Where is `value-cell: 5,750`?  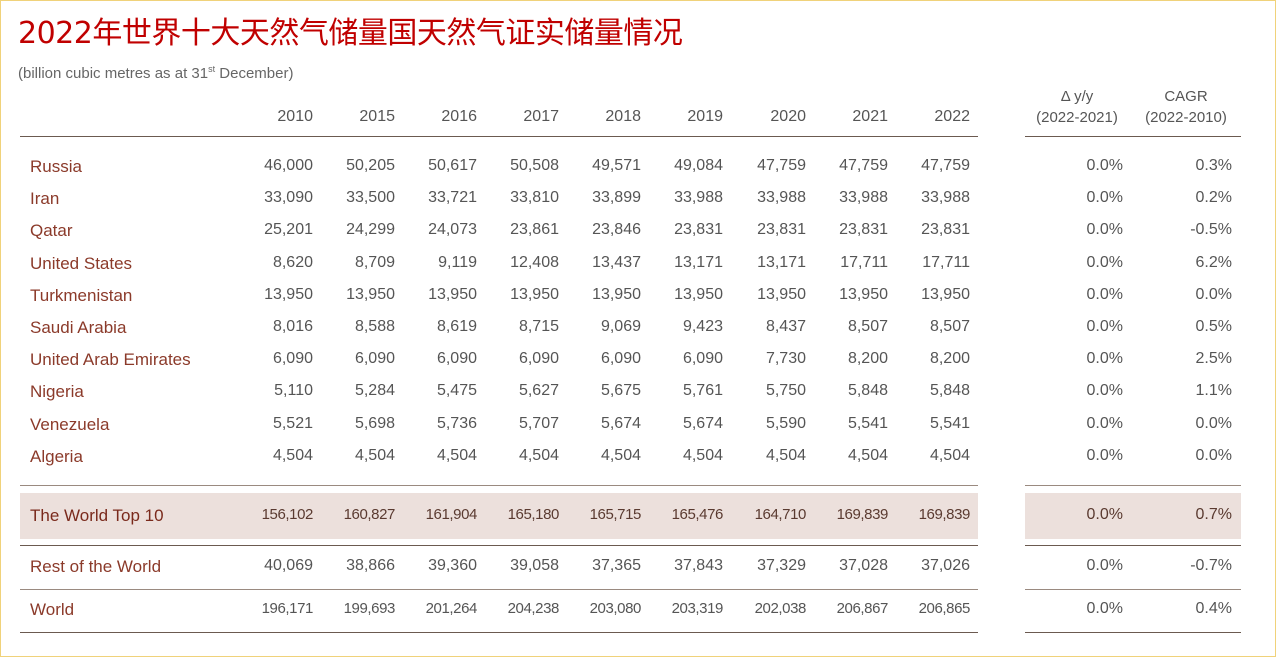
value-cell: 5,750 is located at coordinates (785, 391).